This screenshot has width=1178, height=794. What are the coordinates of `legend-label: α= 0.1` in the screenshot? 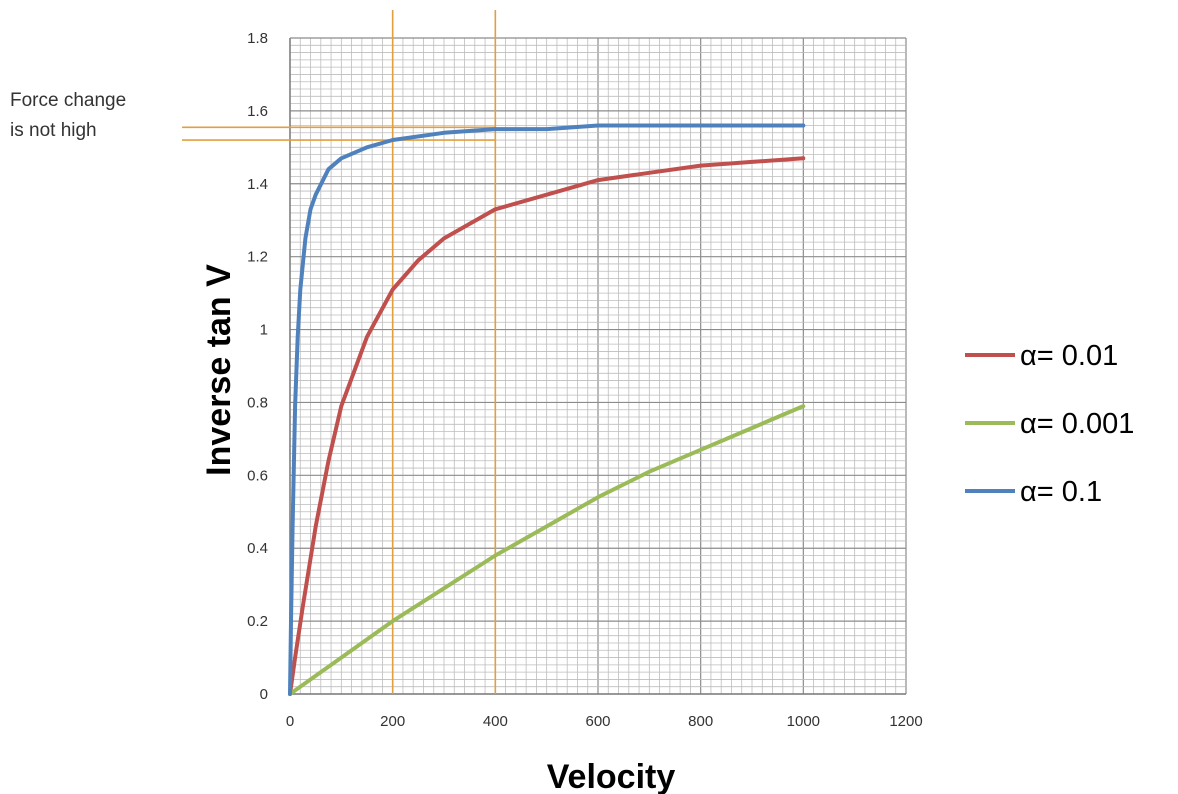 It's located at (1061, 492).